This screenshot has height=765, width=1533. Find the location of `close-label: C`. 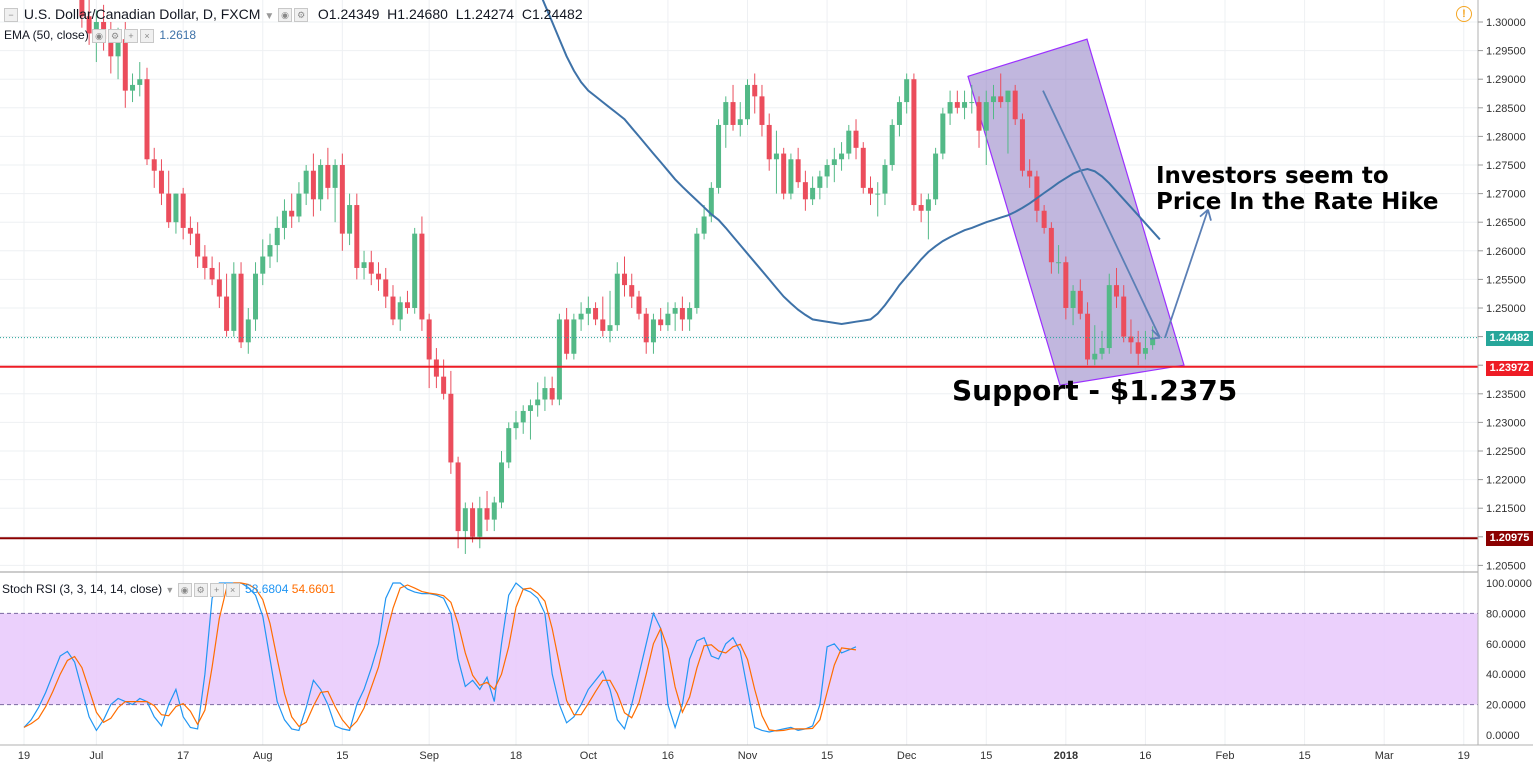

close-label: C is located at coordinates (526, 14).